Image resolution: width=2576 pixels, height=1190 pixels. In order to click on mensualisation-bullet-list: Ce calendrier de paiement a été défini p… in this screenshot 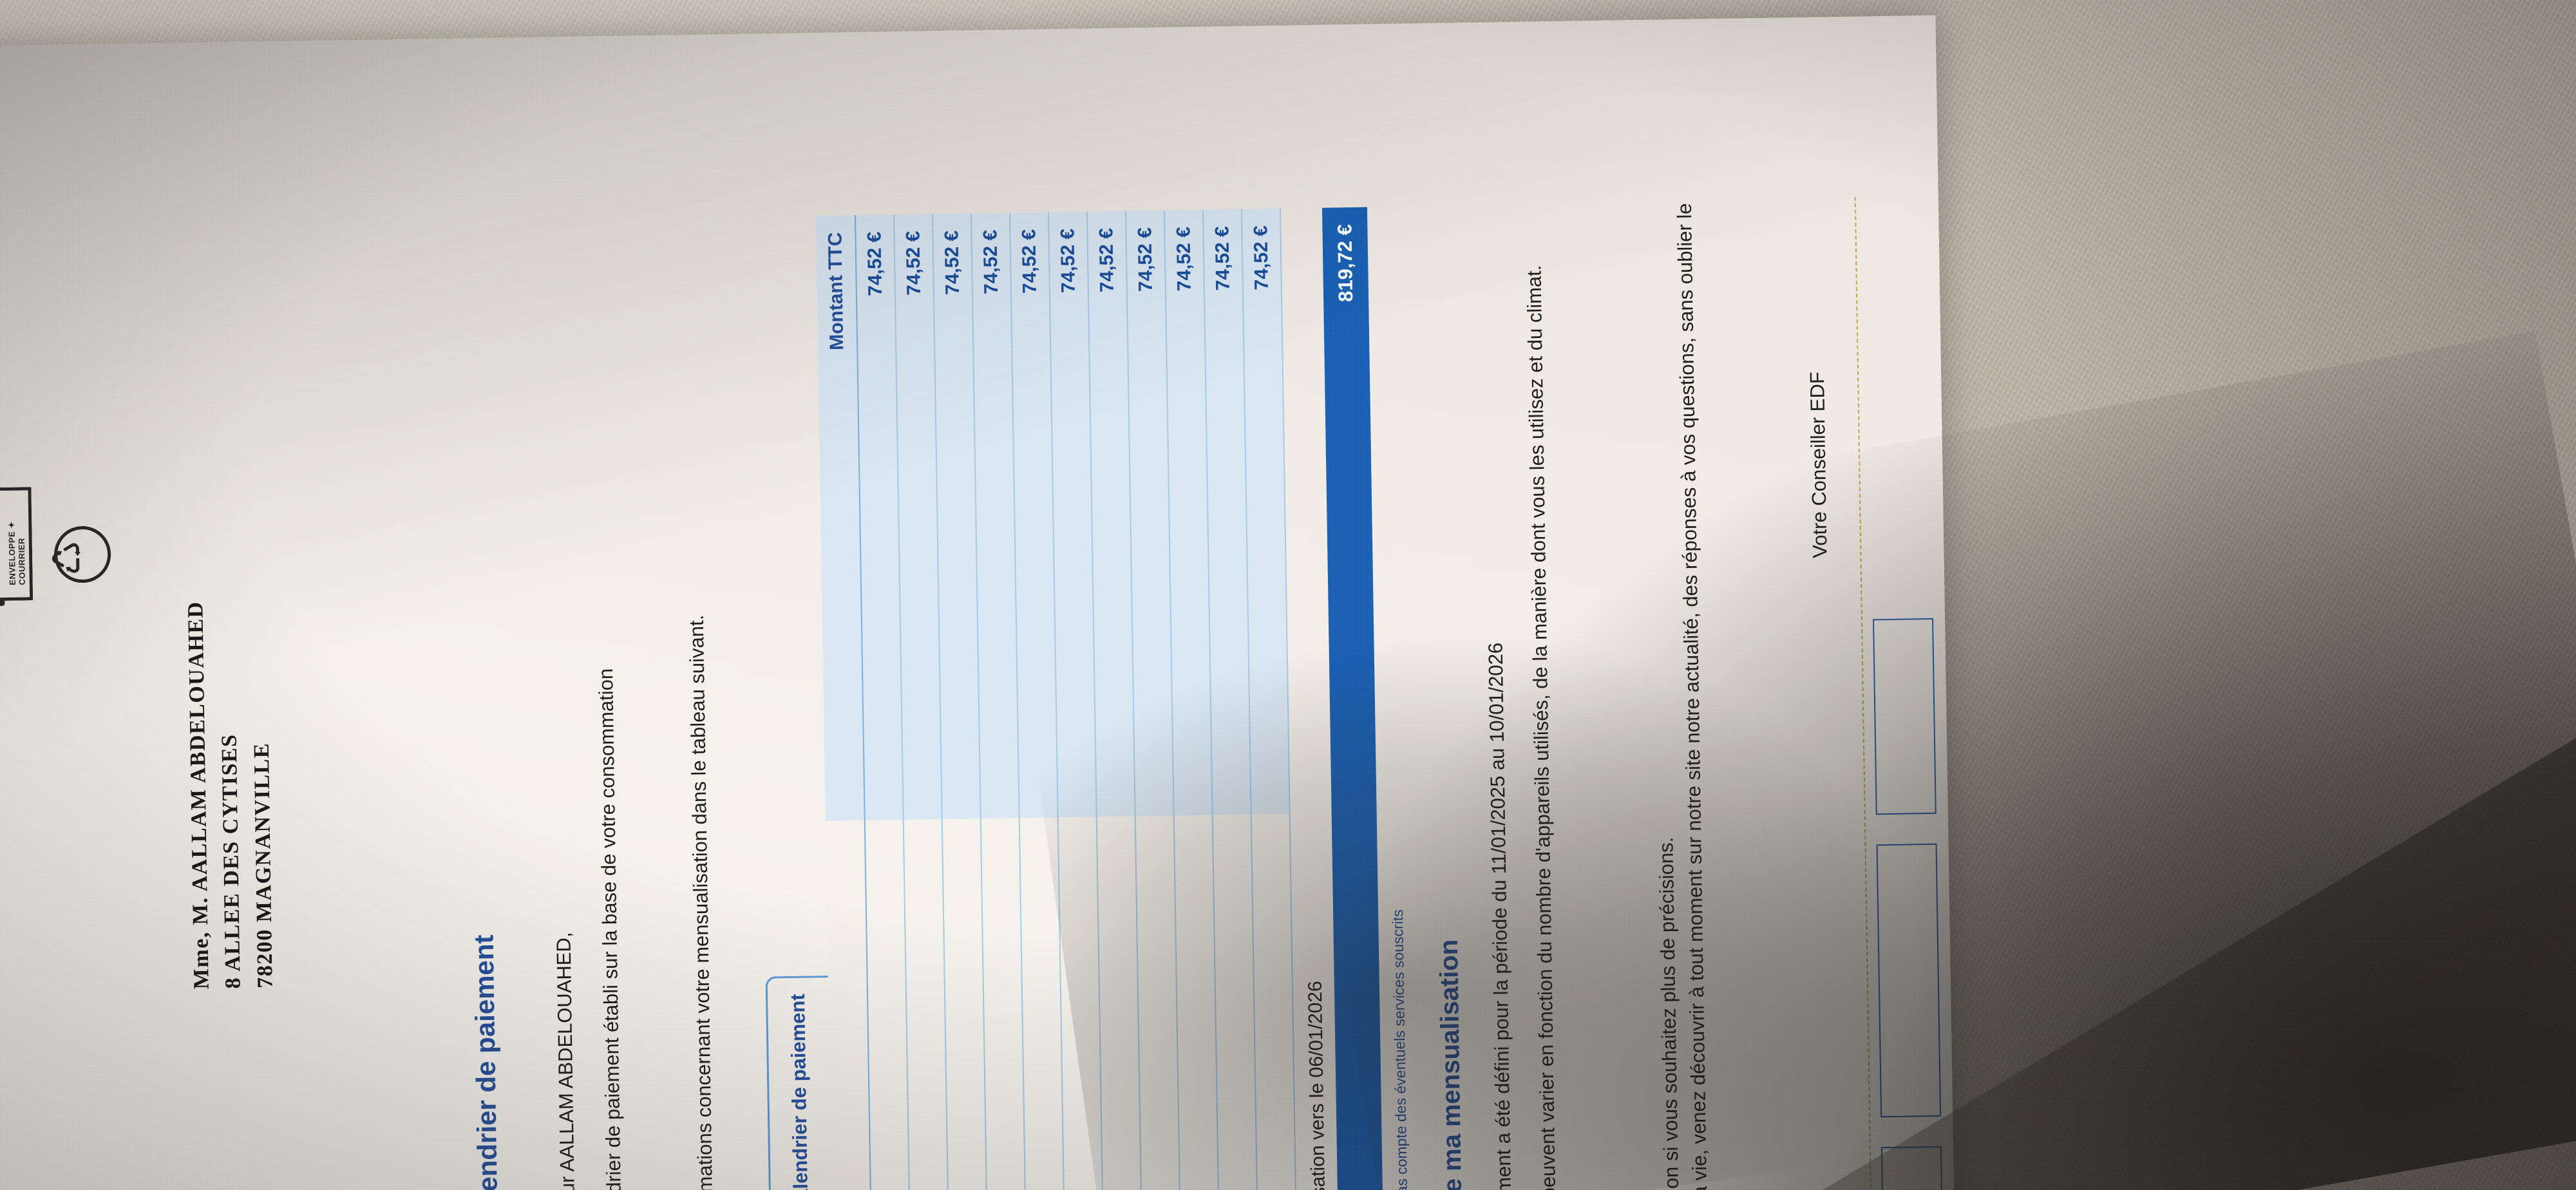, I will do `click(1529, 692)`.